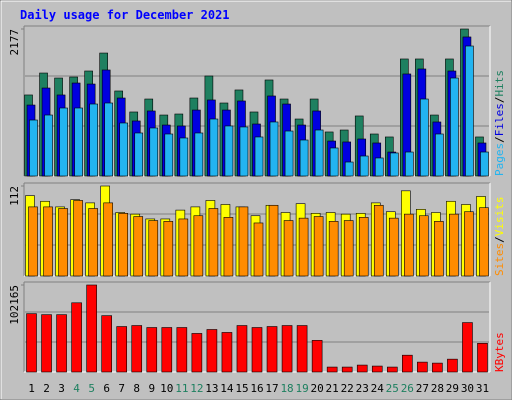 This screenshot has width=512, height=400. What do you see at coordinates (46, 388) in the screenshot?
I see `x-tick-label: 2` at bounding box center [46, 388].